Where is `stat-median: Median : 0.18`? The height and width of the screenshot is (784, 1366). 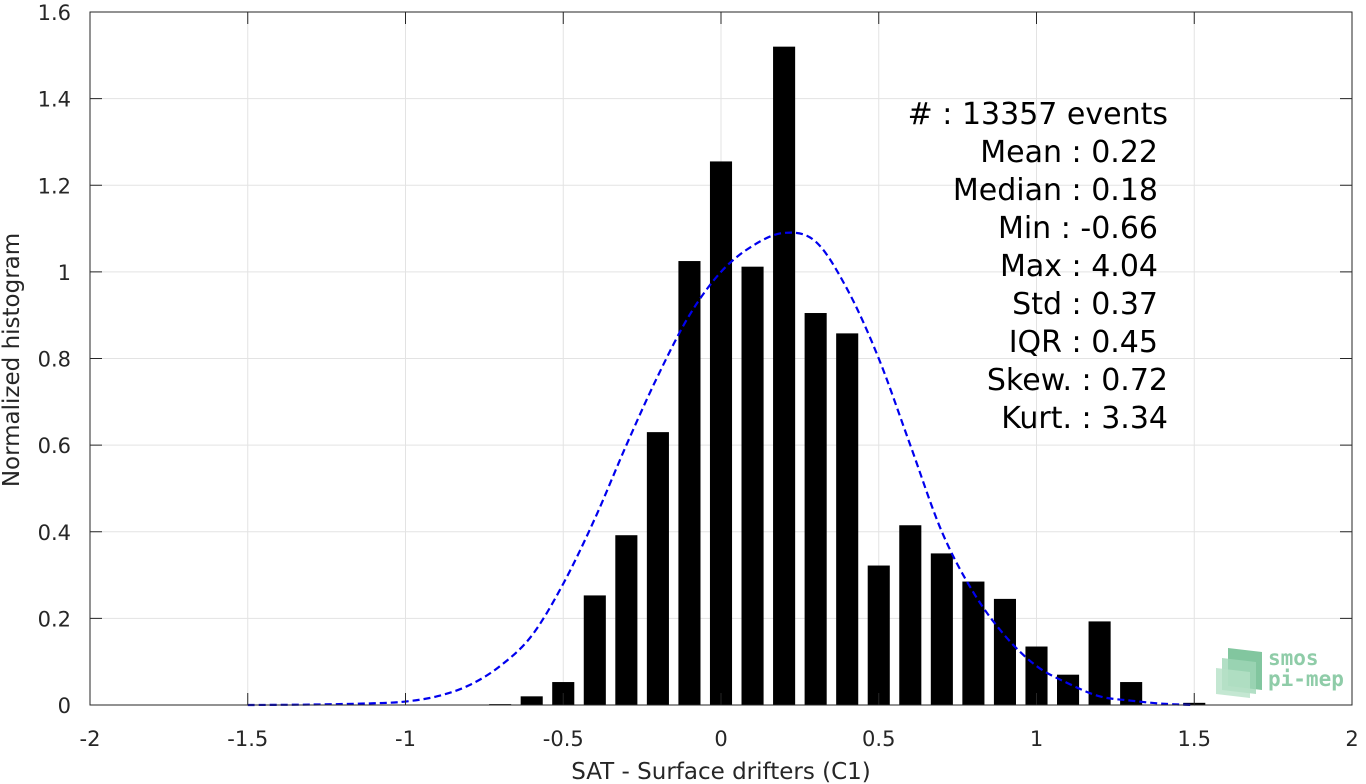 stat-median: Median : 0.18 is located at coordinates (1055, 190).